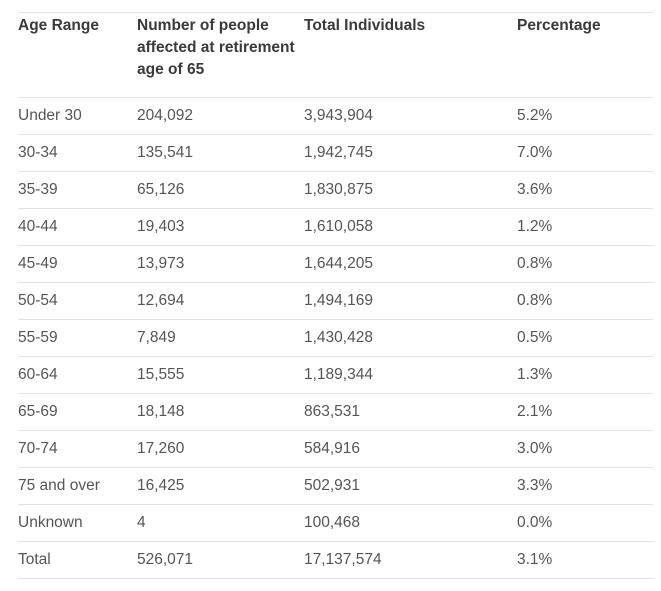 The height and width of the screenshot is (591, 661). I want to click on age-range-cell: 60-64, so click(38, 374).